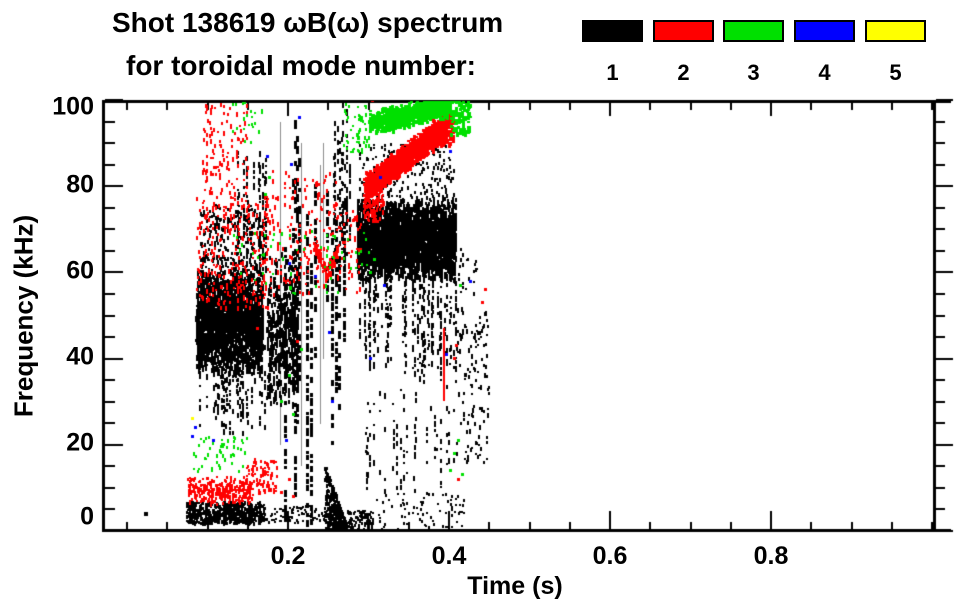  Describe the element at coordinates (23, 316) in the screenshot. I see `y-axis-title: Frequency (kHz)` at that location.